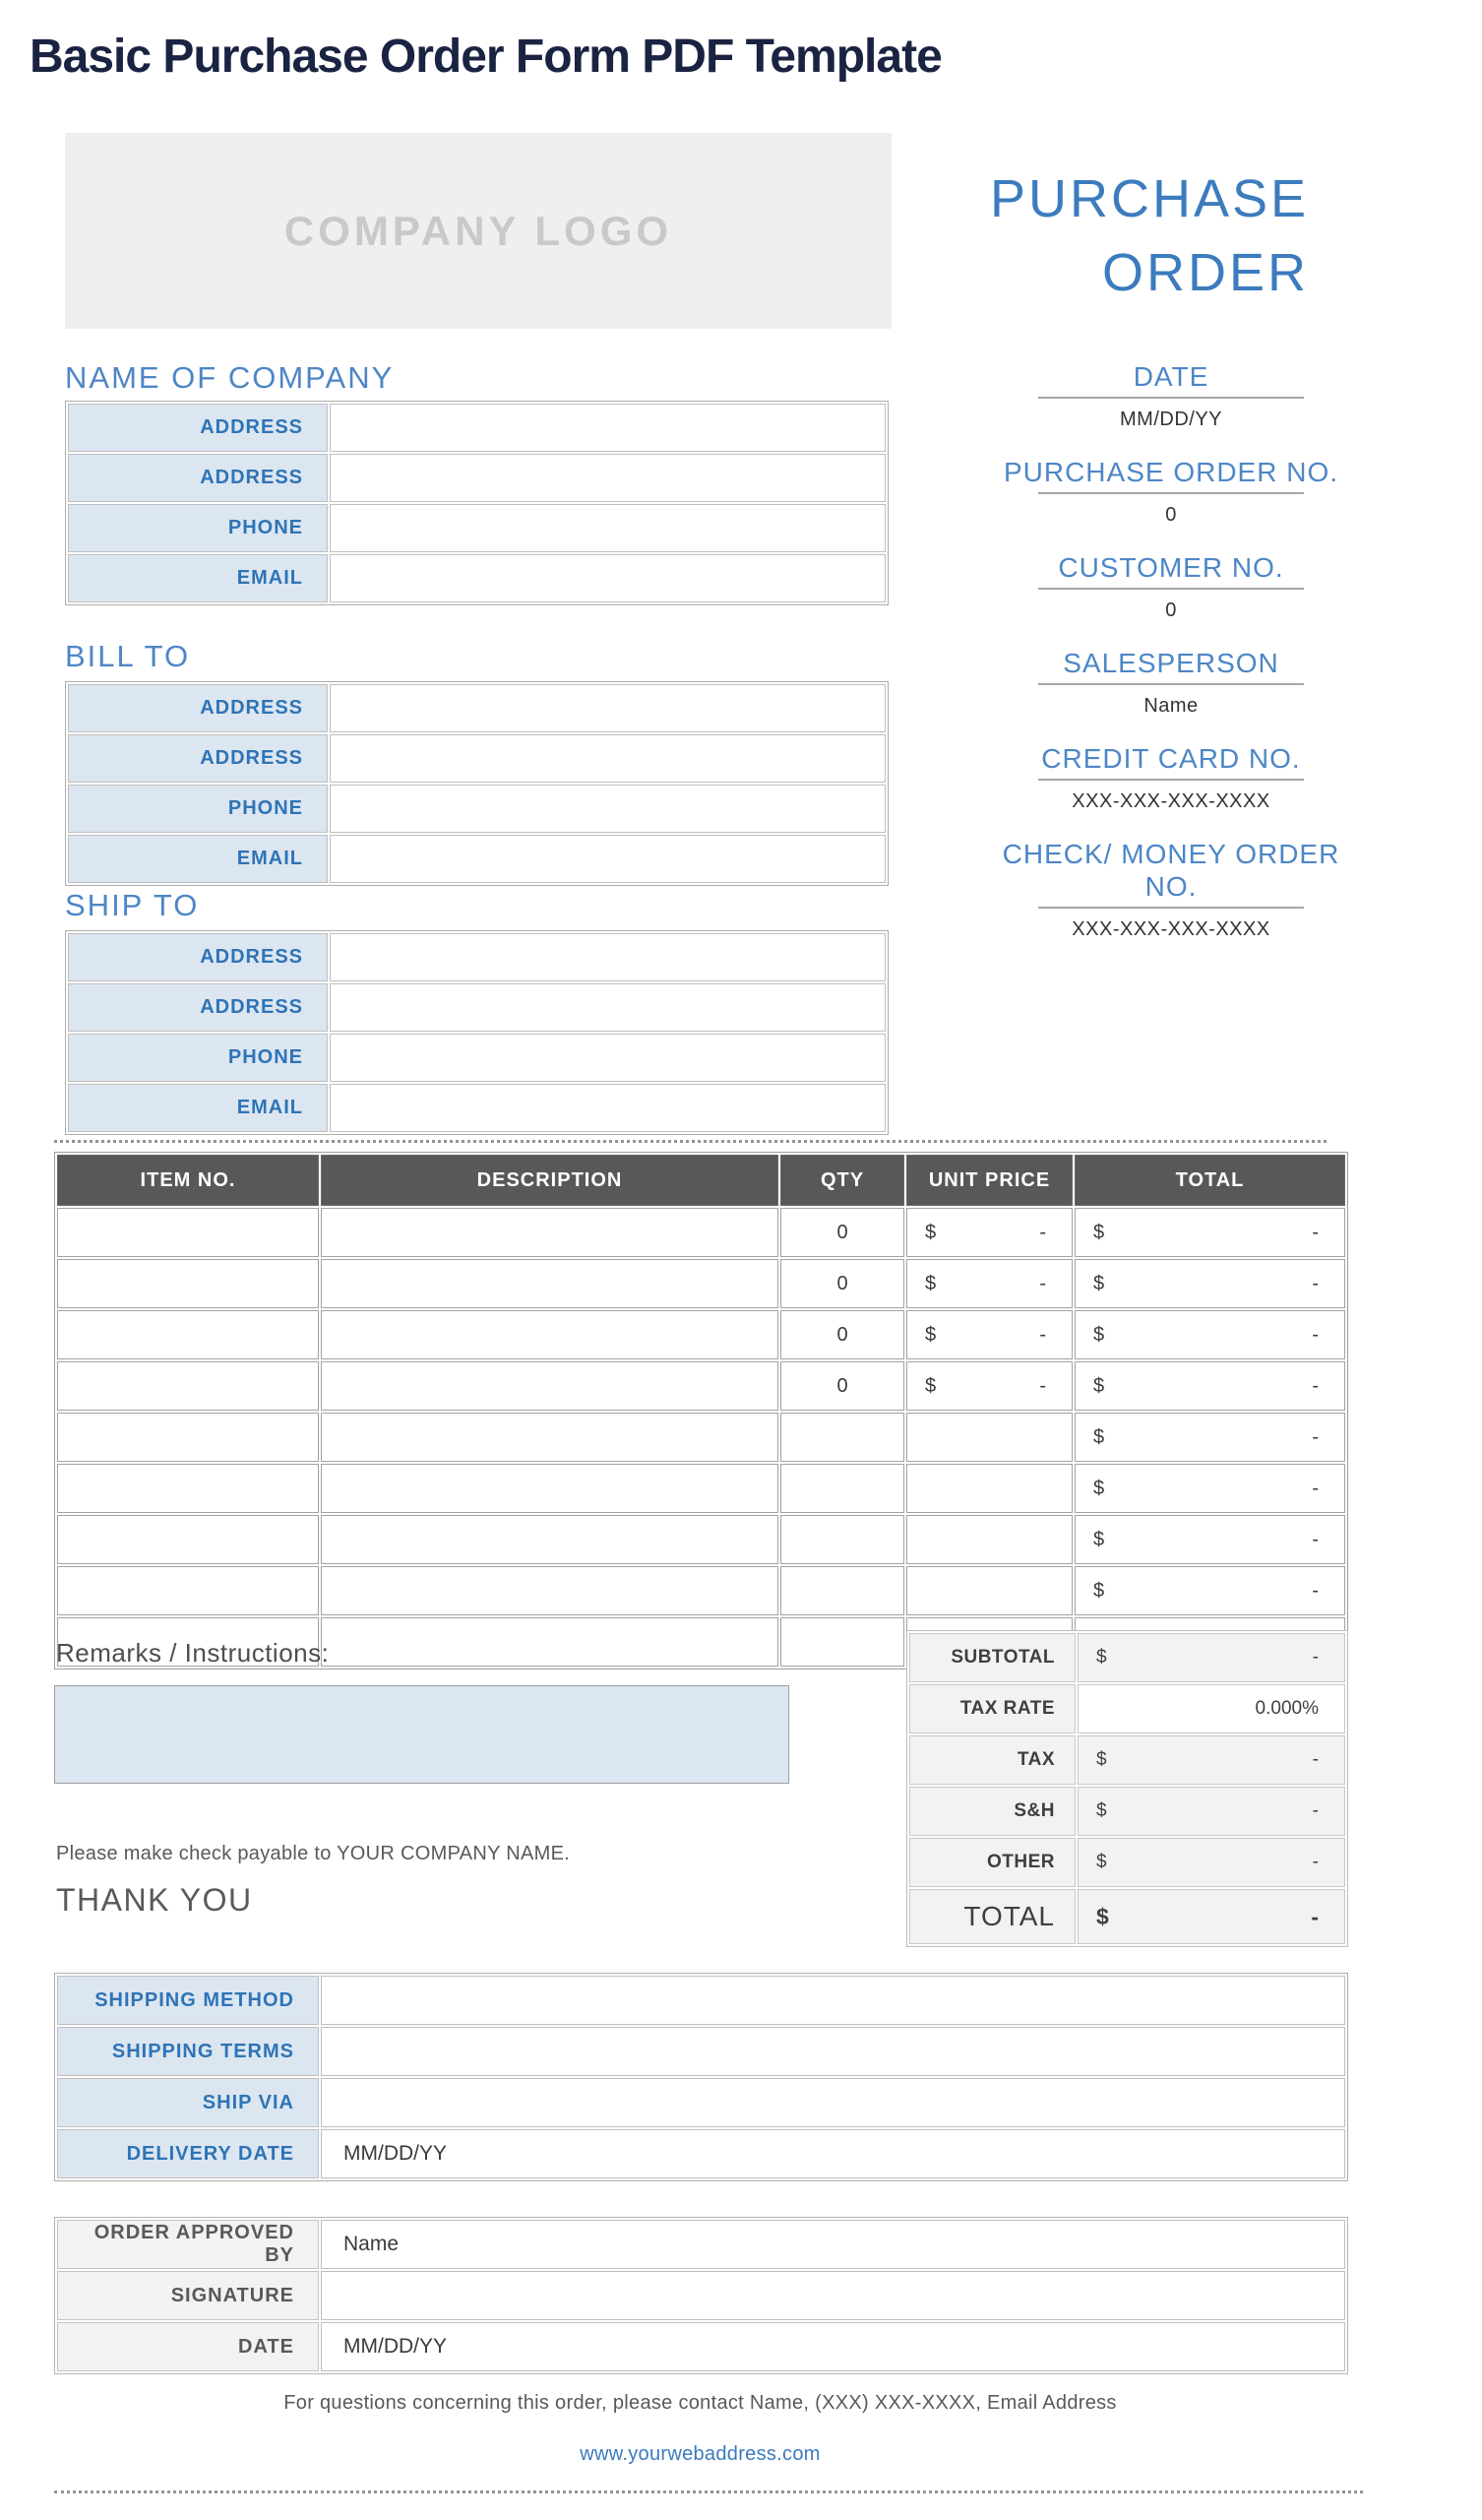  Describe the element at coordinates (1210, 1437) in the screenshot. I see `total-cell: $-` at that location.